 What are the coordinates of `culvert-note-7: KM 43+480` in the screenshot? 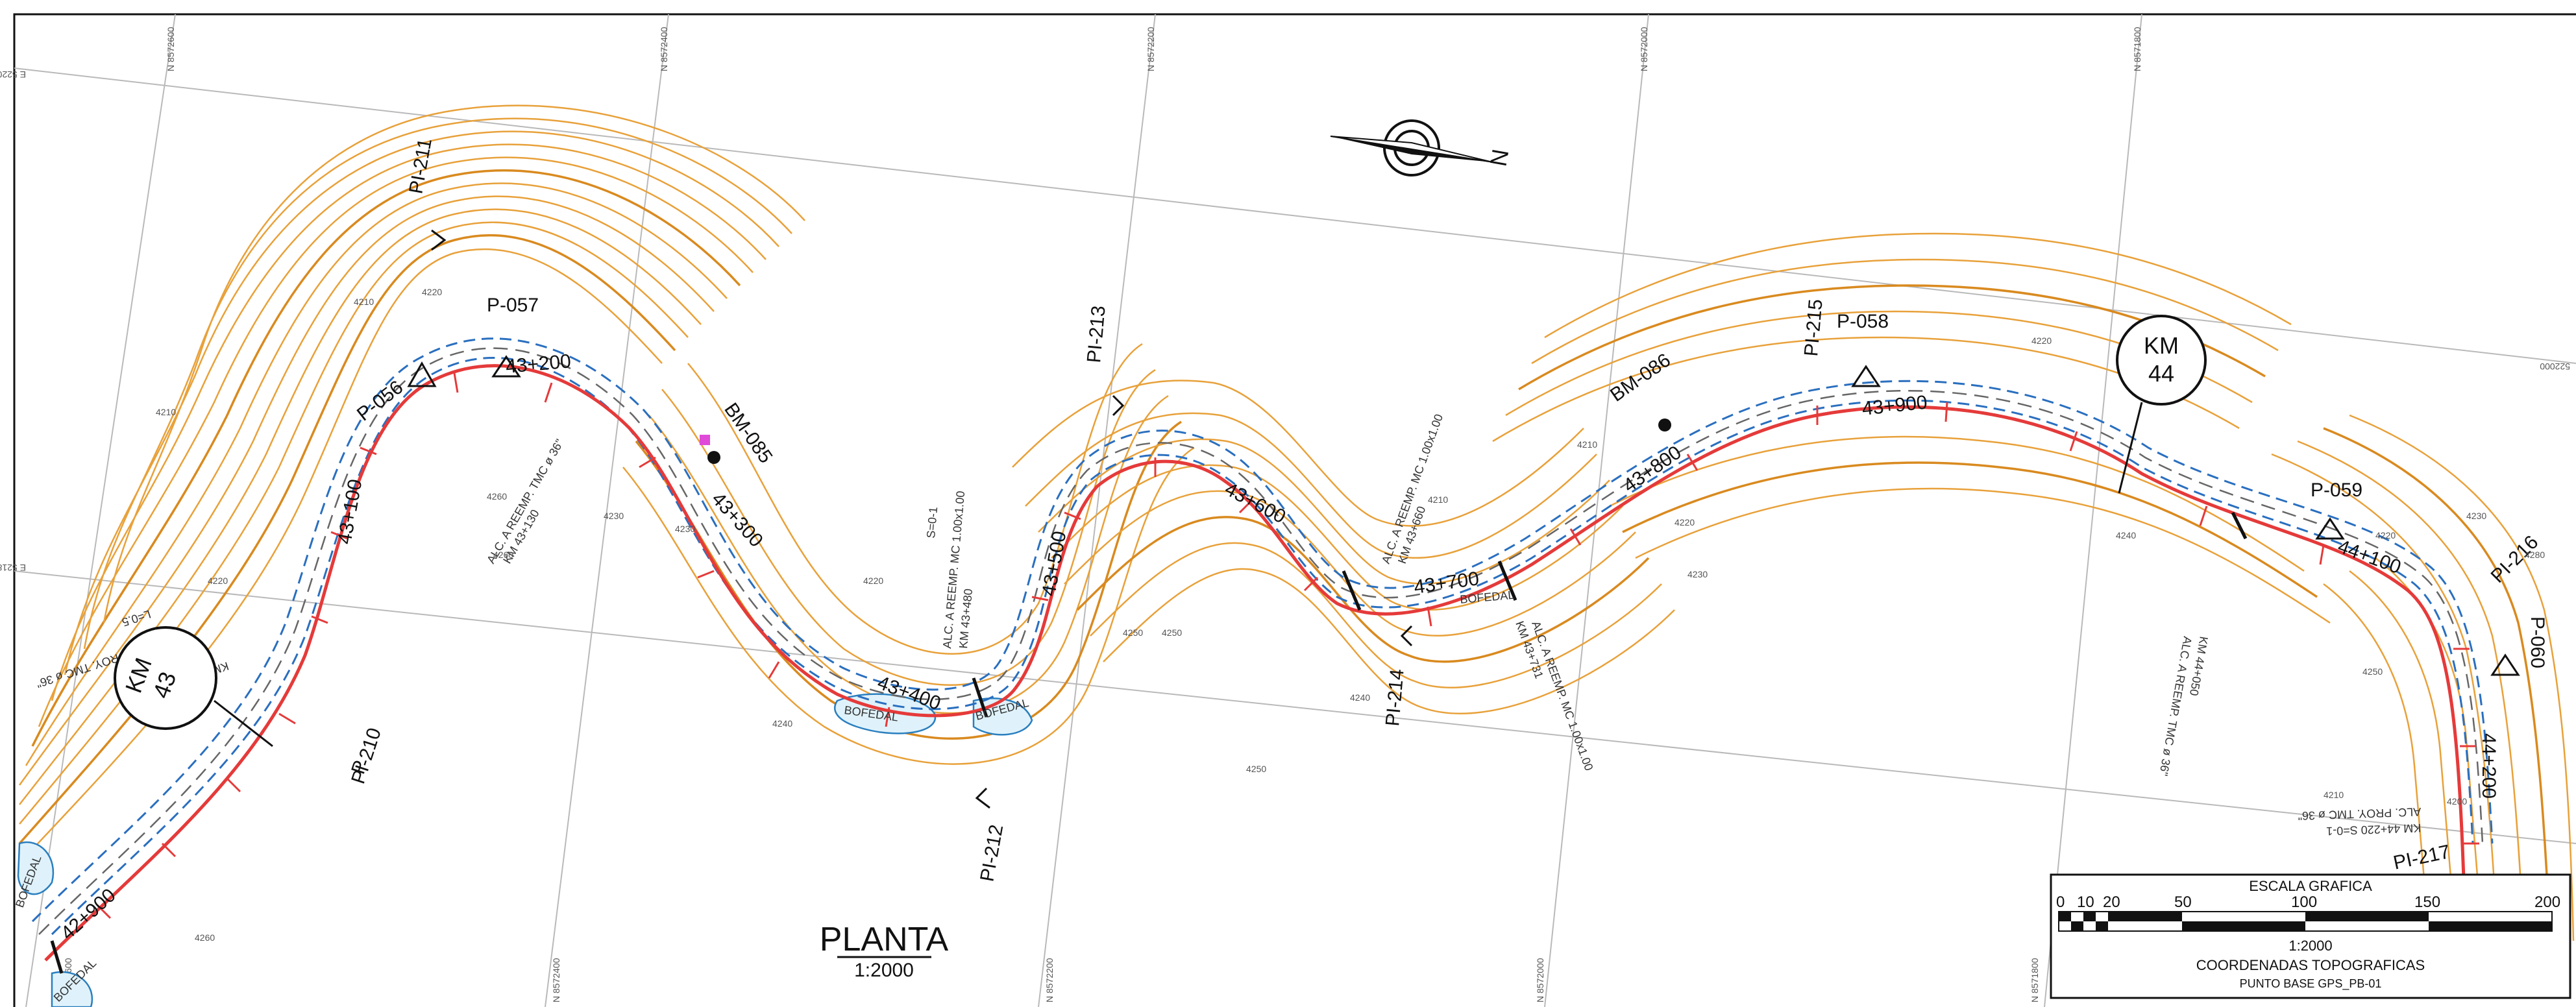 It's located at (966, 618).